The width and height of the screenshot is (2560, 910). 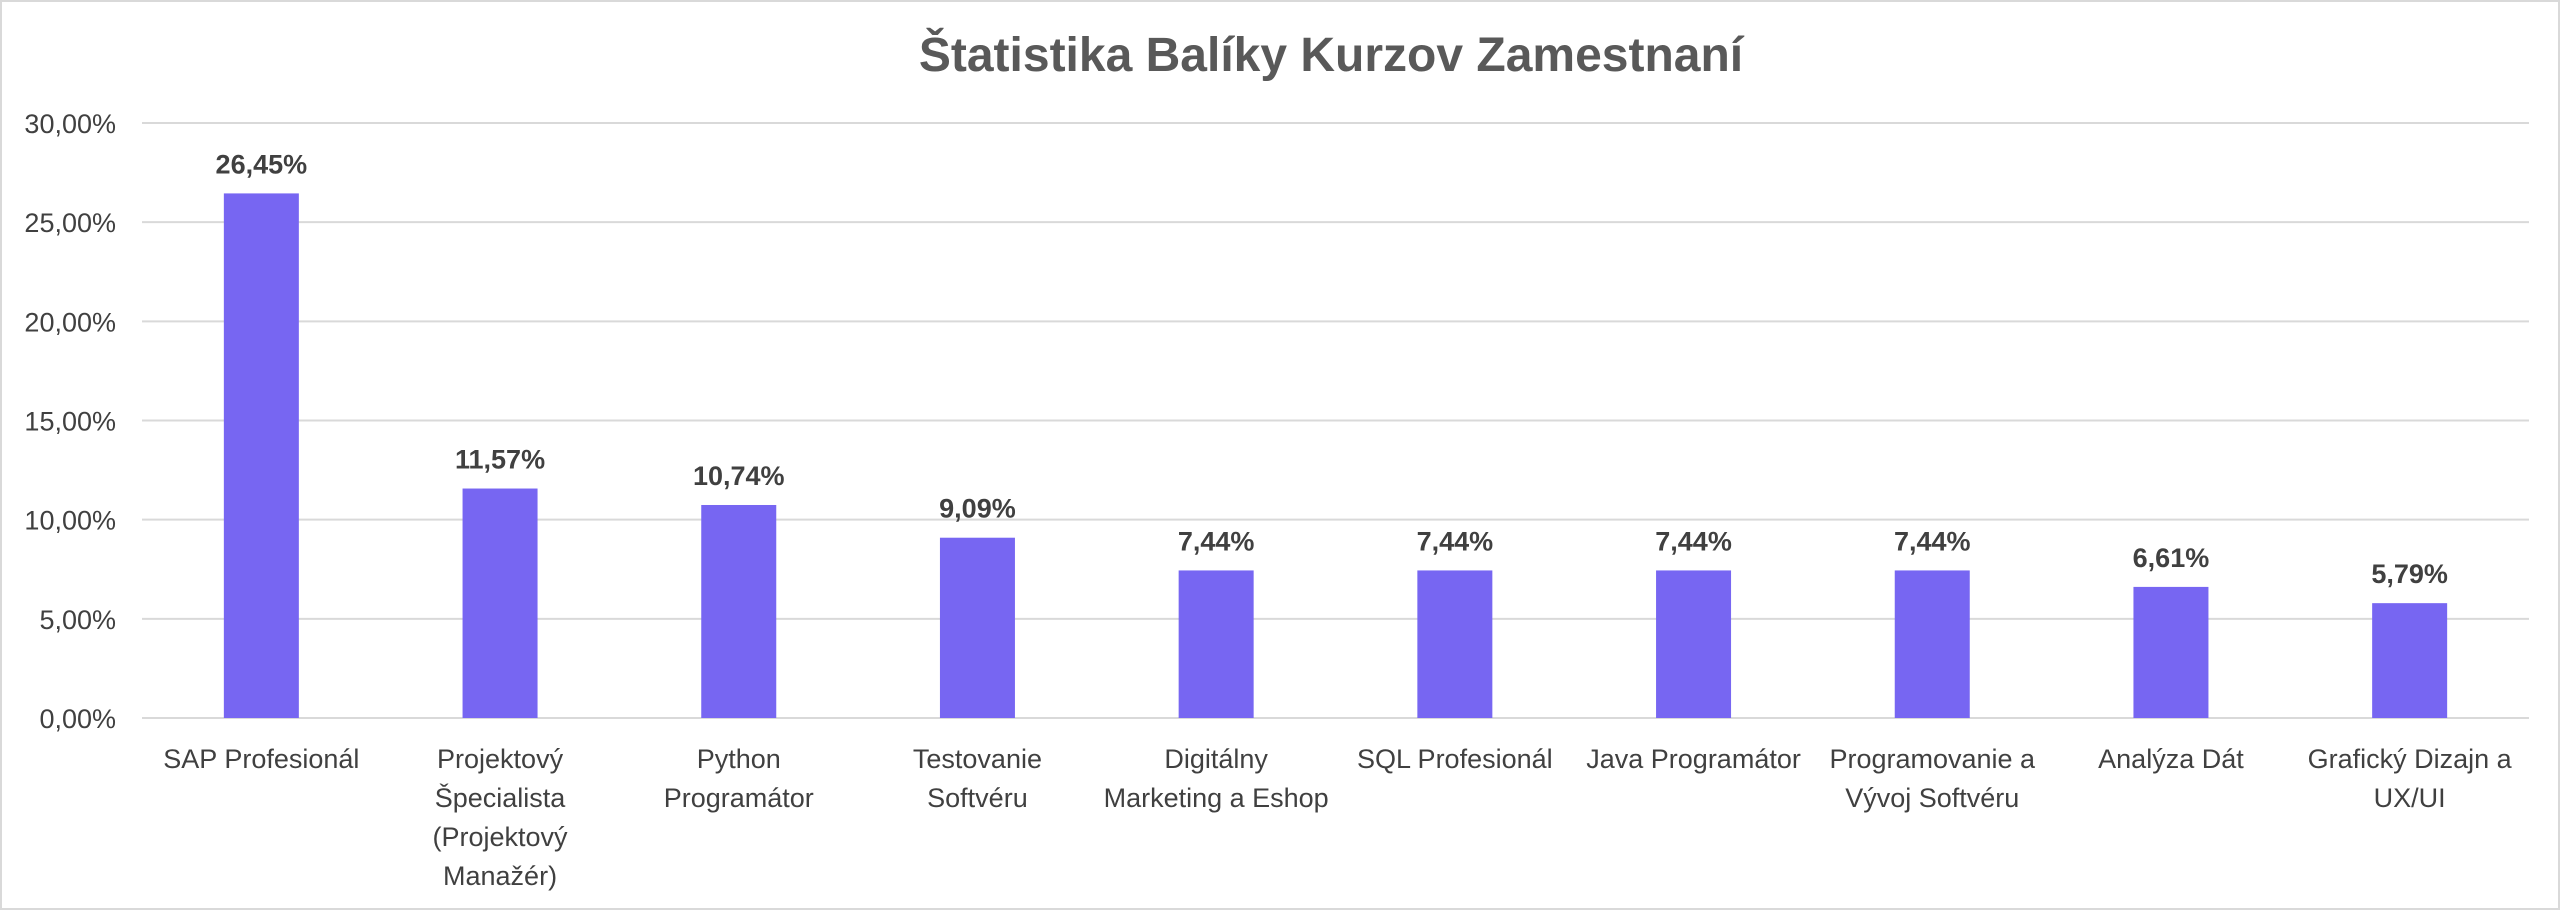 I want to click on category-label: Programovanie a Vývoj Softvéru, so click(x=1932, y=778).